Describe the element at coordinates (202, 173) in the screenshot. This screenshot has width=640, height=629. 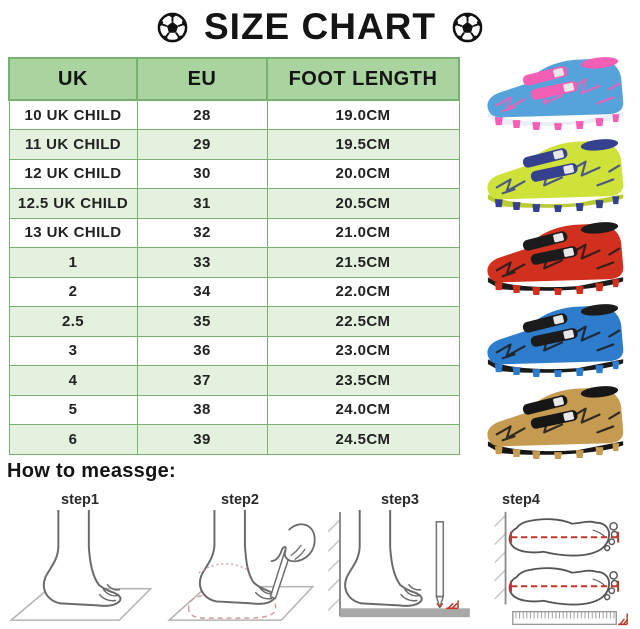
I see `eu-cell: 30` at that location.